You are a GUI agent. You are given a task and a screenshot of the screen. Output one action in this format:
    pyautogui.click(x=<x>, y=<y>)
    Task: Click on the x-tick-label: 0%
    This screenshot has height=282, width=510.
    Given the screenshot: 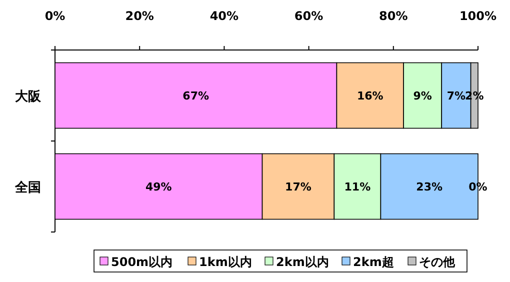 What is the action you would take?
    pyautogui.click(x=55, y=16)
    